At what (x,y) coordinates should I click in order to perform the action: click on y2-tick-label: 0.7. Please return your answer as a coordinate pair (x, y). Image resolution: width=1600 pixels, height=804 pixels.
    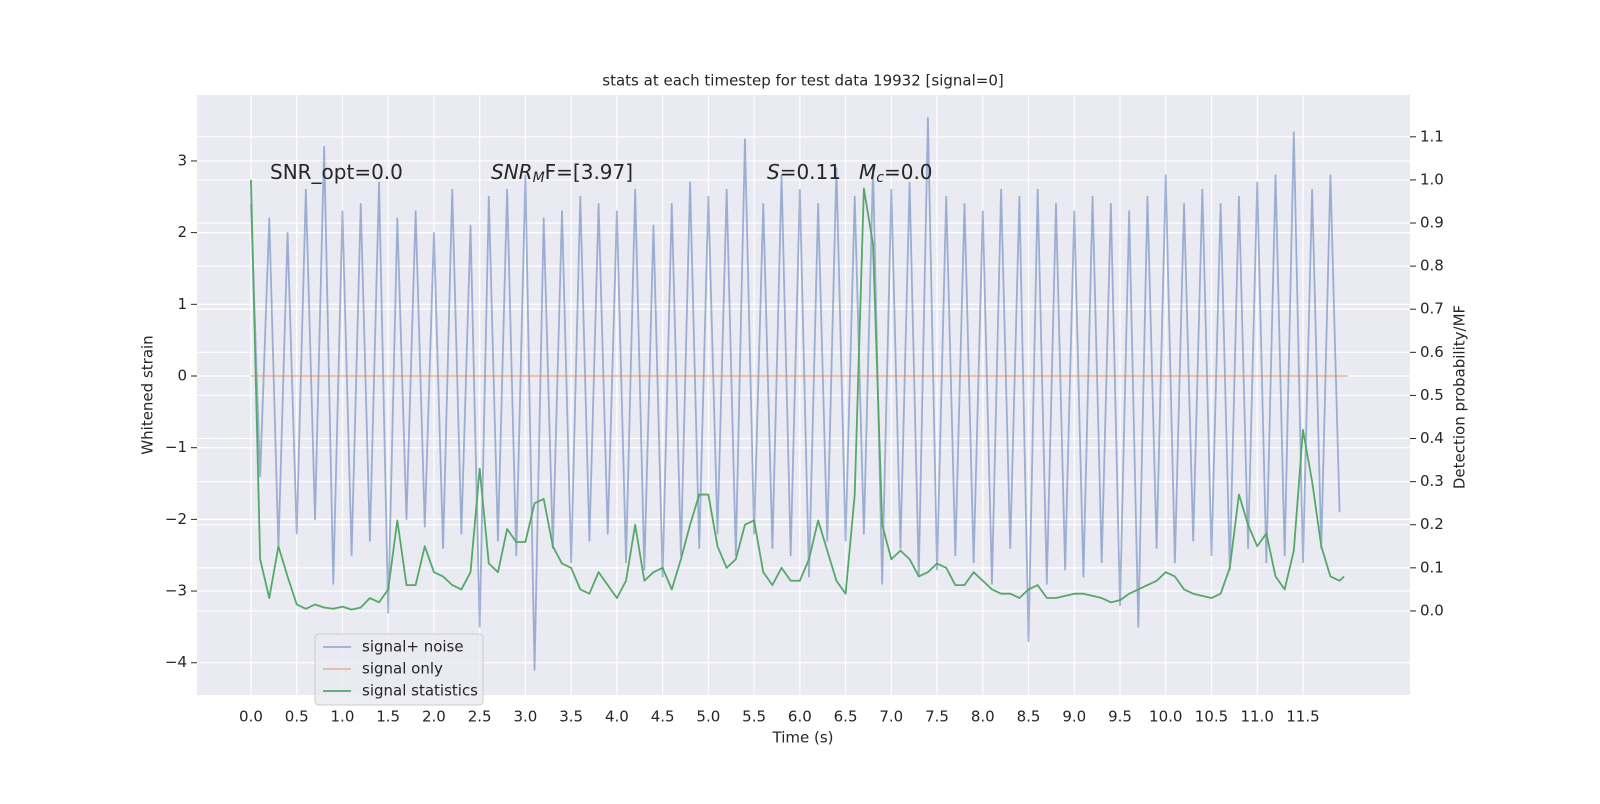
    Looking at the image, I should click on (1432, 309).